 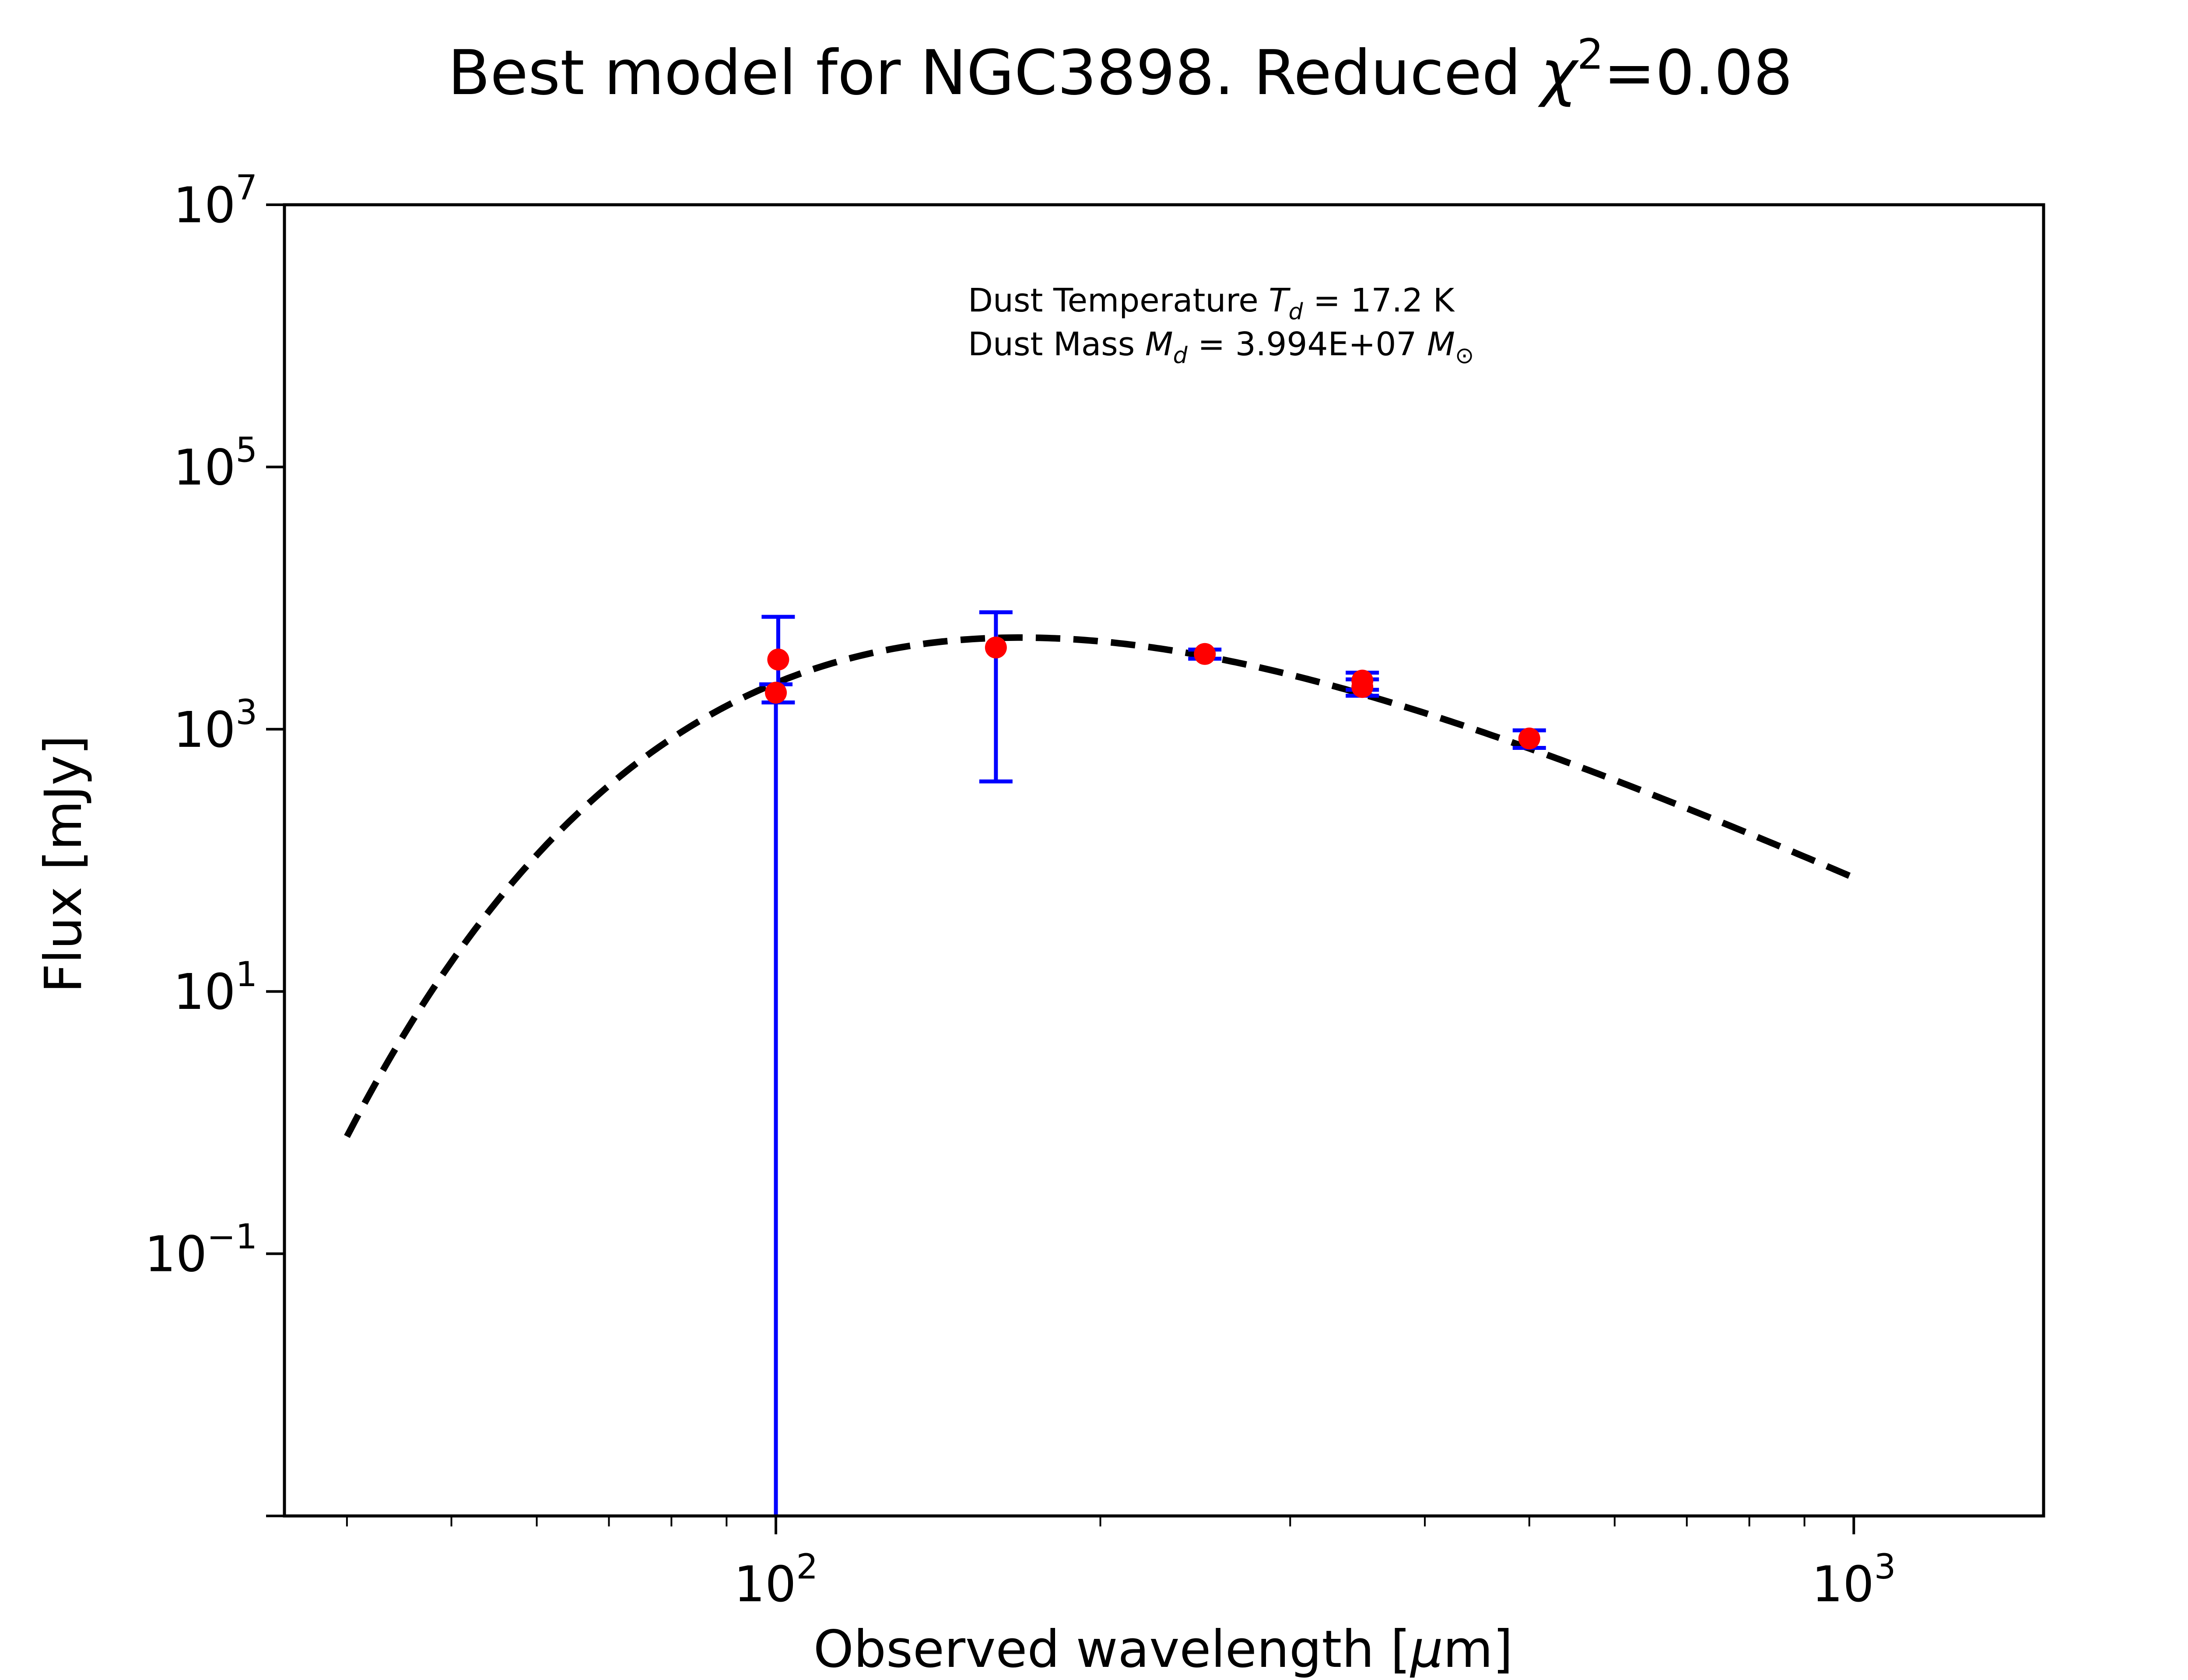 What do you see at coordinates (215, 988) in the screenshot?
I see `y-tick-label: 10¹` at bounding box center [215, 988].